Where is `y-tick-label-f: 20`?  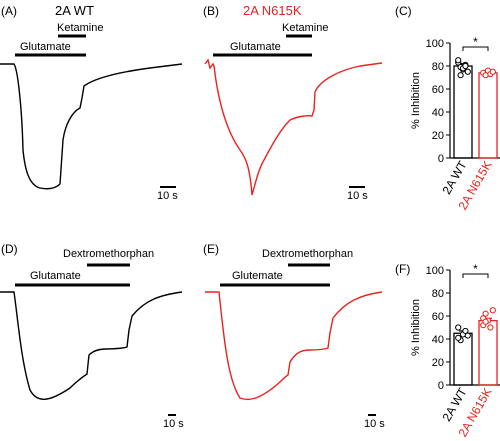 y-tick-label-f: 20 is located at coordinates (438, 363).